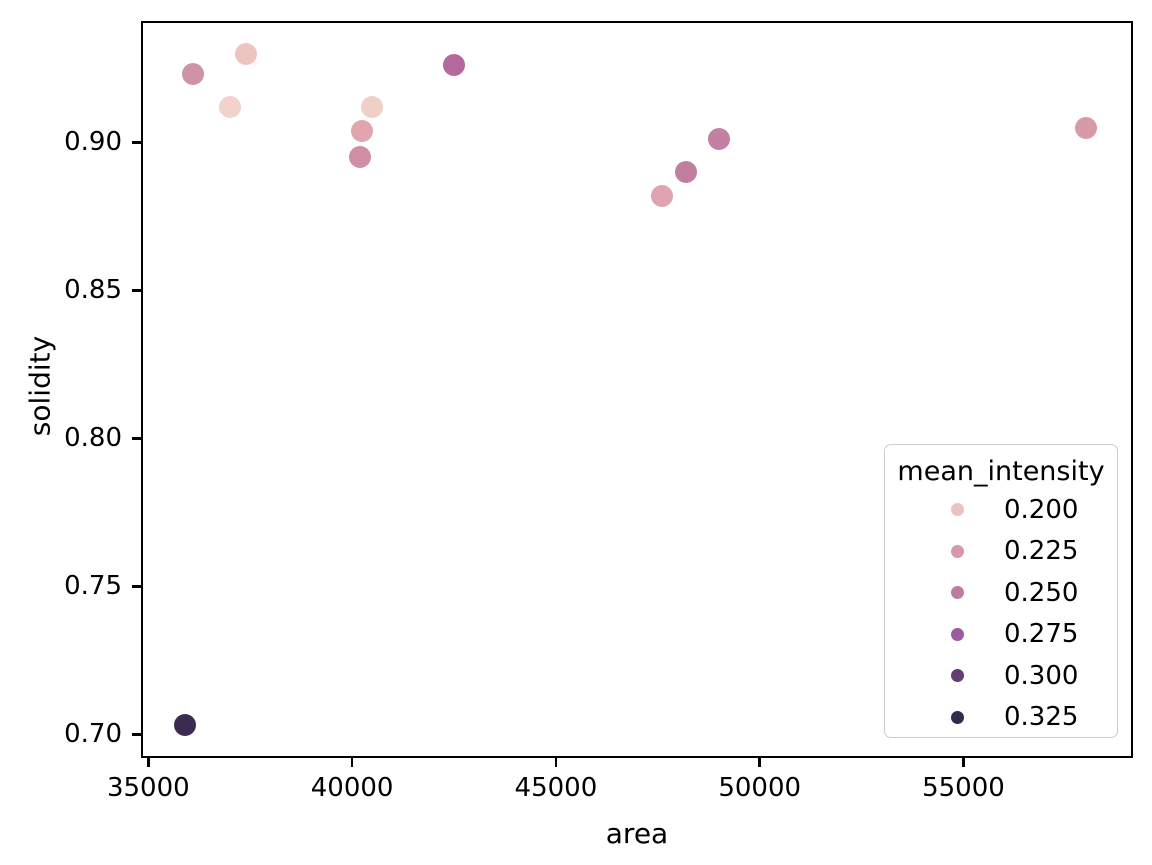  What do you see at coordinates (1001, 718) in the screenshot?
I see `legend-entry: 0.325` at bounding box center [1001, 718].